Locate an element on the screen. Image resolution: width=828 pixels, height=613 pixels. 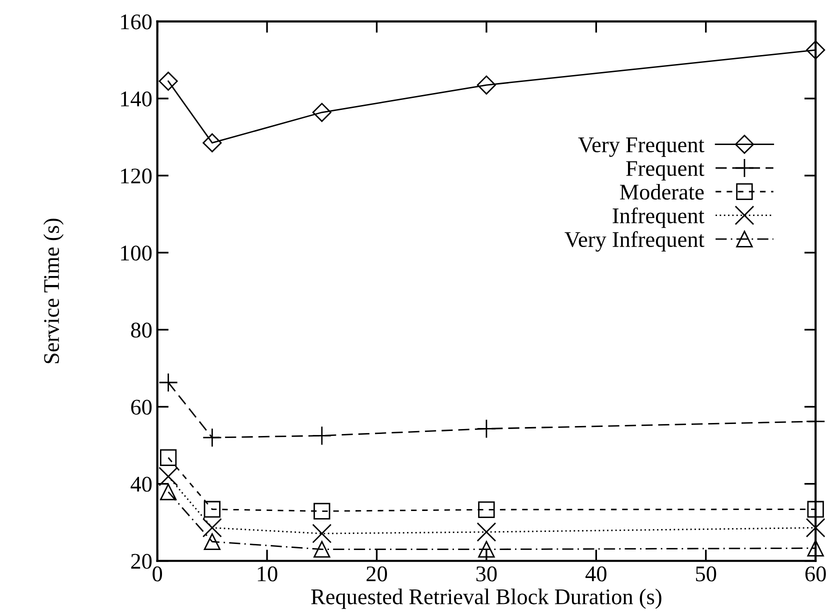
x-tick-label: 20 is located at coordinates (377, 574).